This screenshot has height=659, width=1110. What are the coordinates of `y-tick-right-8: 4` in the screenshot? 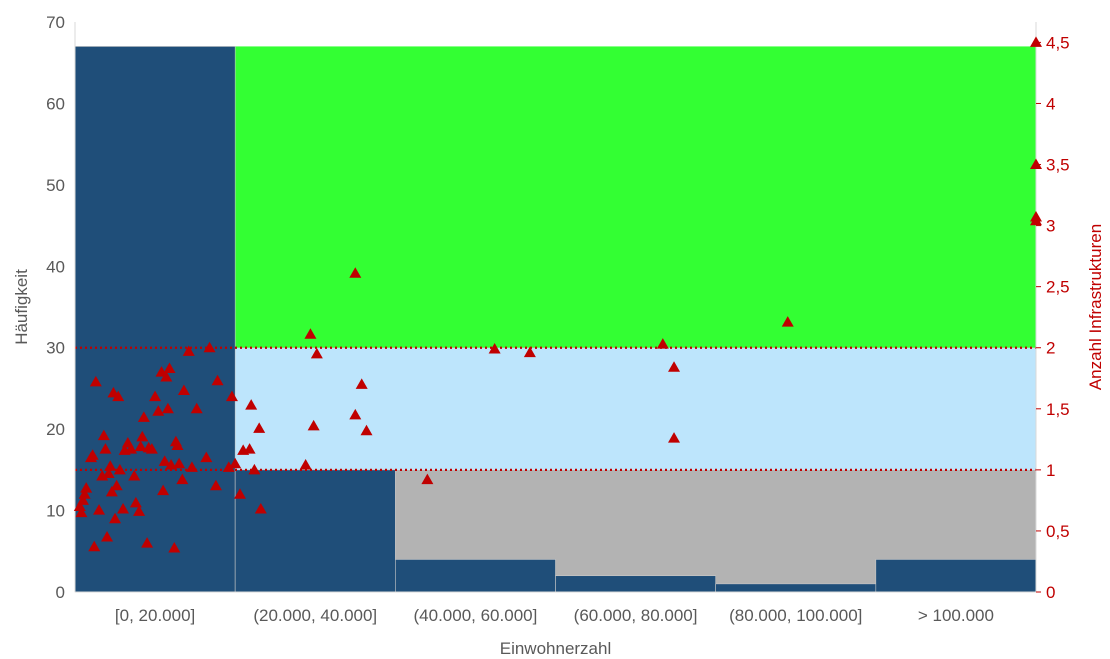 It's located at (1050, 103).